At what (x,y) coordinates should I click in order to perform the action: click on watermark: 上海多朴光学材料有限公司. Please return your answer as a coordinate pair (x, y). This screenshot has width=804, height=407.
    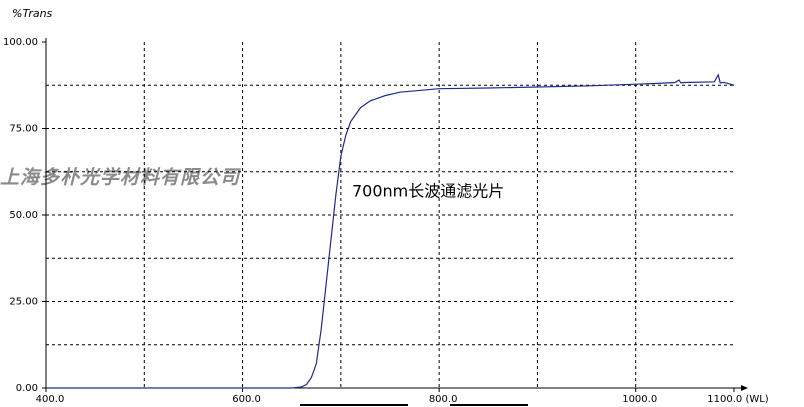
    Looking at the image, I should click on (121, 178).